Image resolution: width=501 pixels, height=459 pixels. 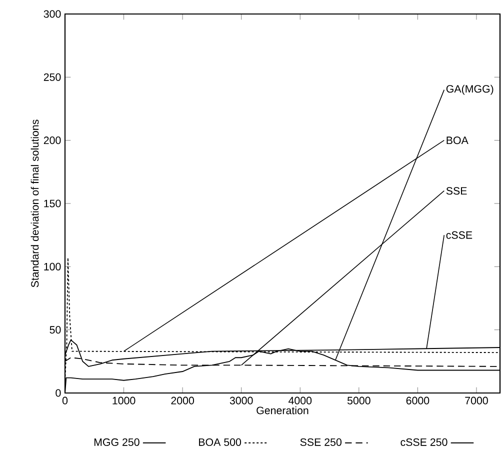 What do you see at coordinates (424, 442) in the screenshot?
I see `legend-label: cSSE 250` at bounding box center [424, 442].